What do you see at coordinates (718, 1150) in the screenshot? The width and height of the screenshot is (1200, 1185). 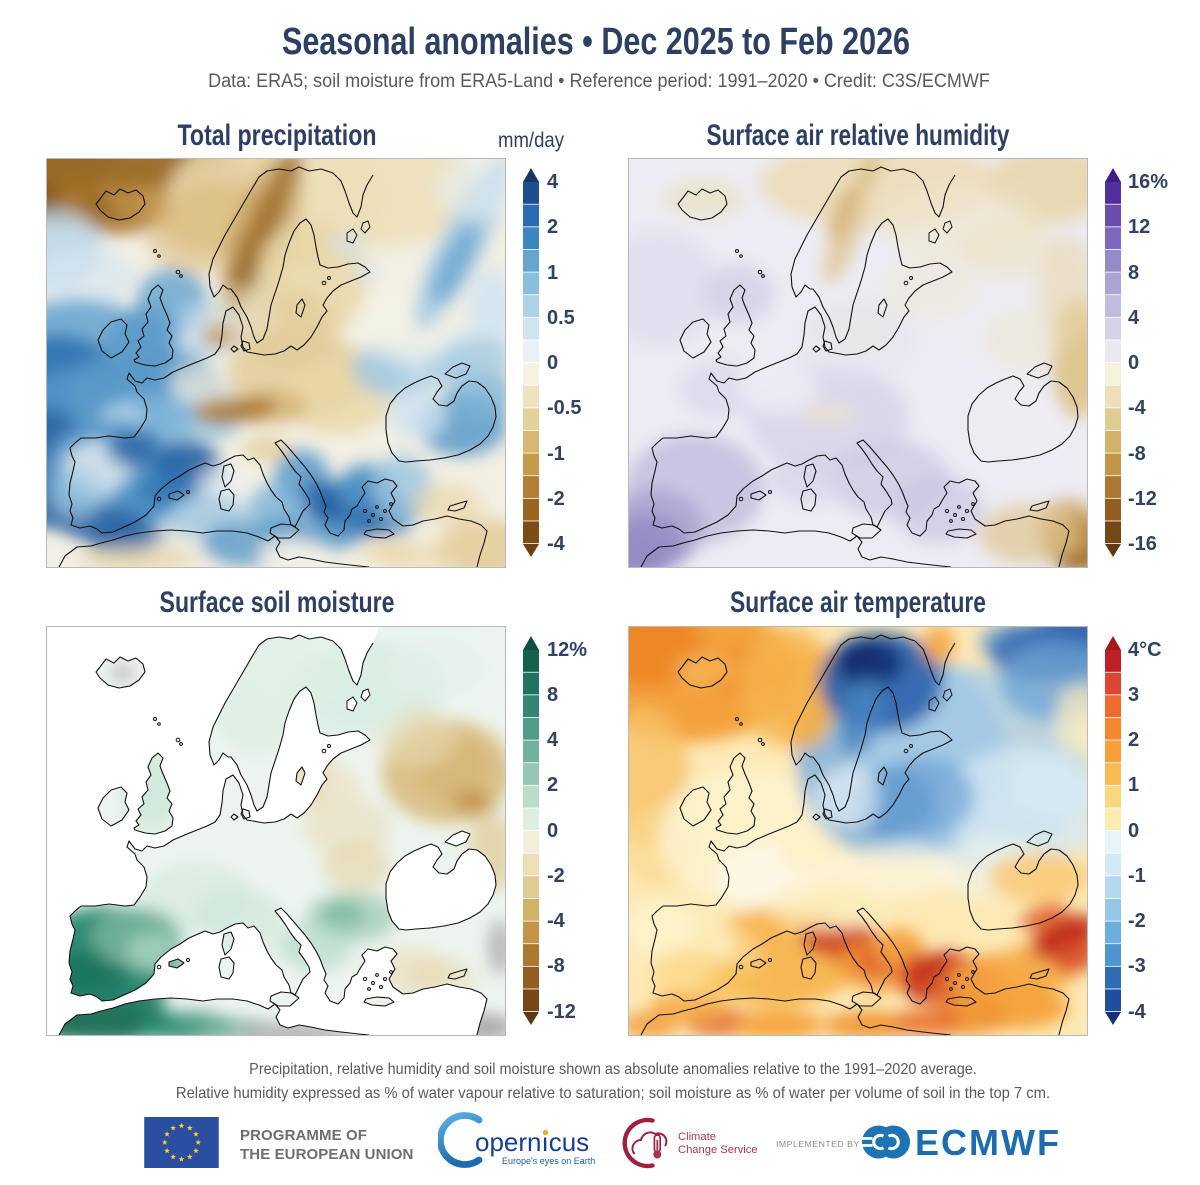 I see `svg-text: Change Service` at bounding box center [718, 1150].